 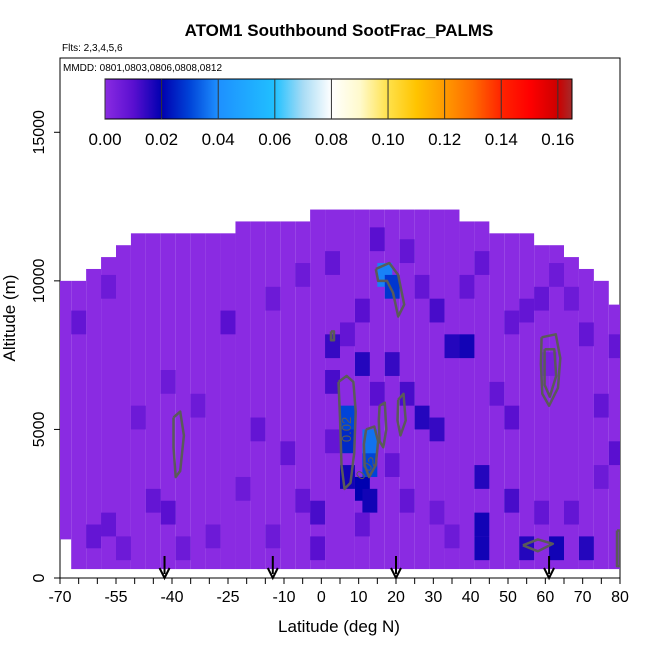 What do you see at coordinates (331, 113) in the screenshot?
I see `colorbar: 0.00 0.02 0.04 0.06 0.08 0.10 0.12 0.14 0.16` at bounding box center [331, 113].